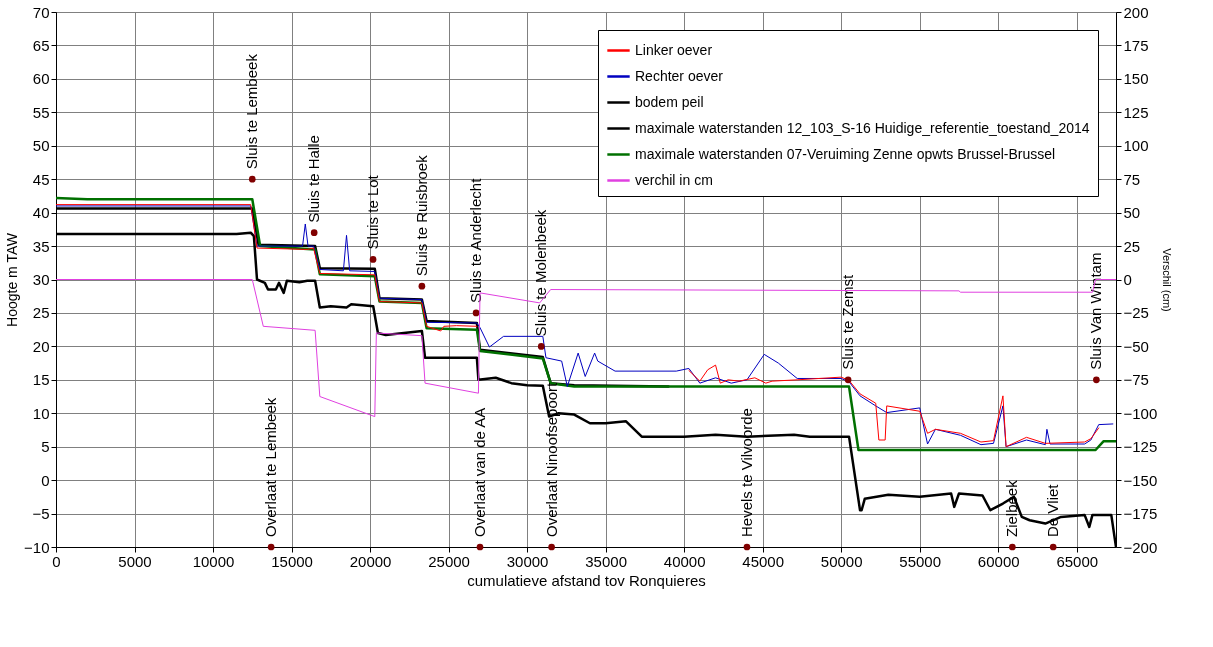  What do you see at coordinates (41, 279) in the screenshot?
I see `y-tick-label: 30` at bounding box center [41, 279].